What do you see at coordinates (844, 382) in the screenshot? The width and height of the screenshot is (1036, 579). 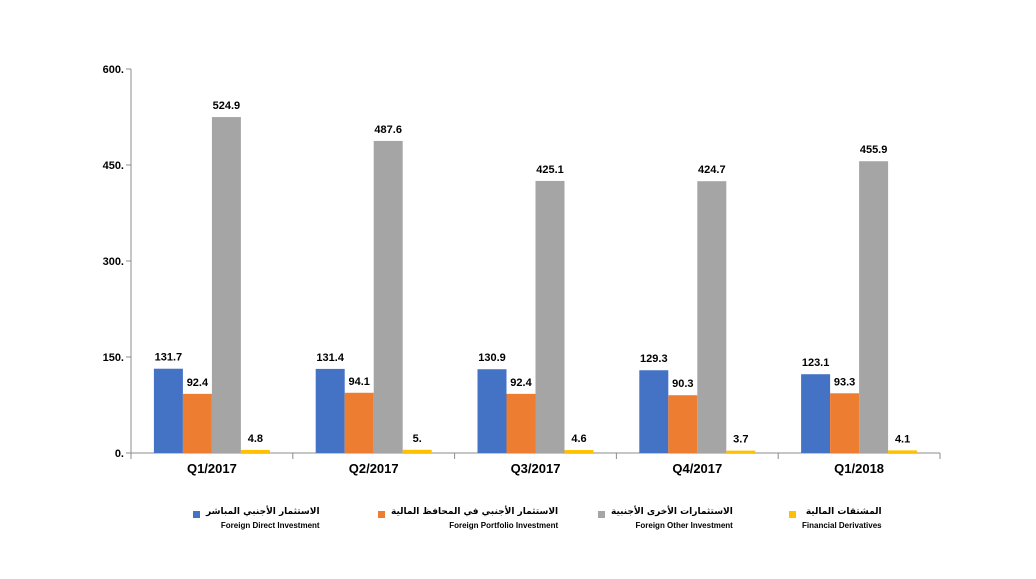 I see `data-label: 93.3` at bounding box center [844, 382].